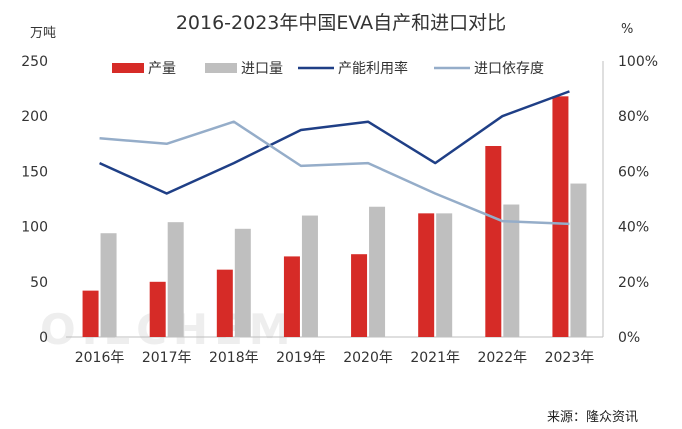 The height and width of the screenshot is (429, 682). I want to click on left-tick-label: 50, so click(39, 283).